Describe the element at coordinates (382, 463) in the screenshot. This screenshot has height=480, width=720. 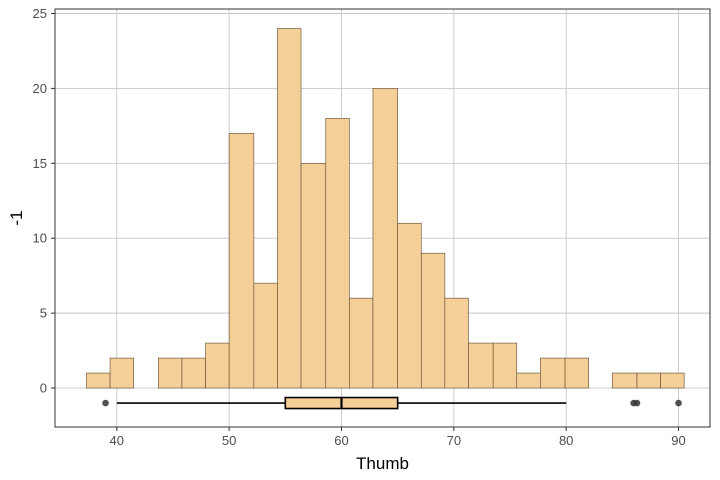
I see `x-axis-title: Thumb` at that location.